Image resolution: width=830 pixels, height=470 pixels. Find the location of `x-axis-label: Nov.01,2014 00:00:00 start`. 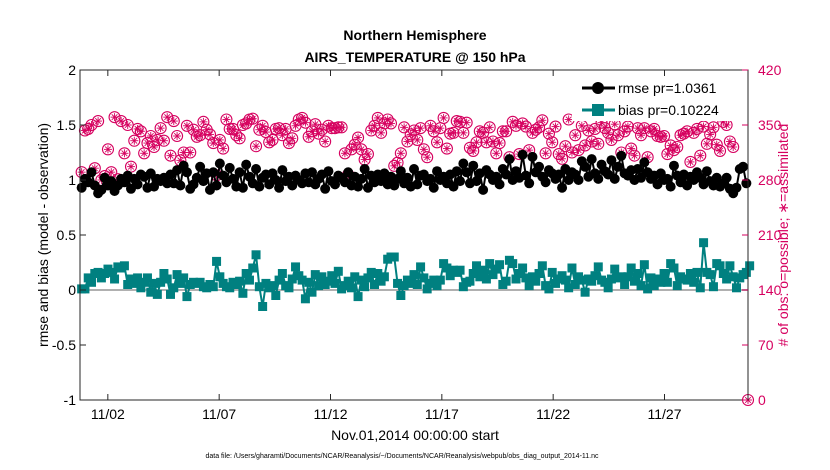

x-axis-label: Nov.01,2014 00:00:00 start is located at coordinates (415, 435).